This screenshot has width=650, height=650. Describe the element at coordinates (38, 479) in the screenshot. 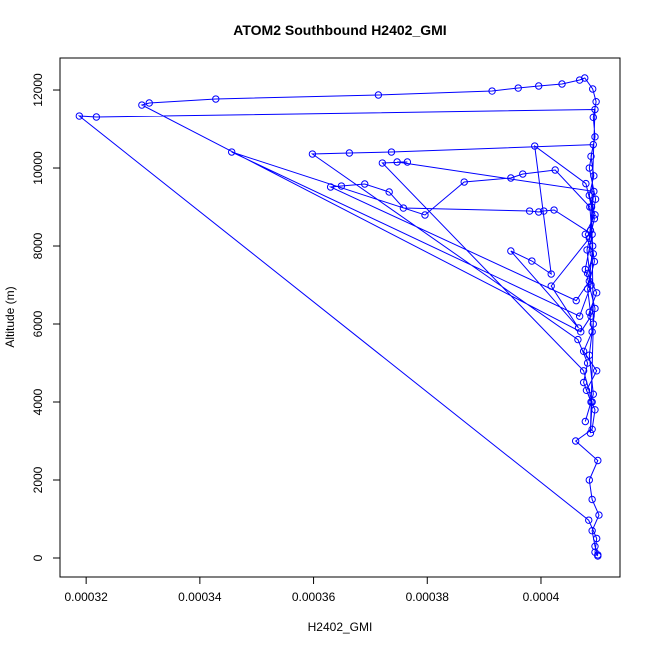

I see `y-tick-label: 2000` at that location.